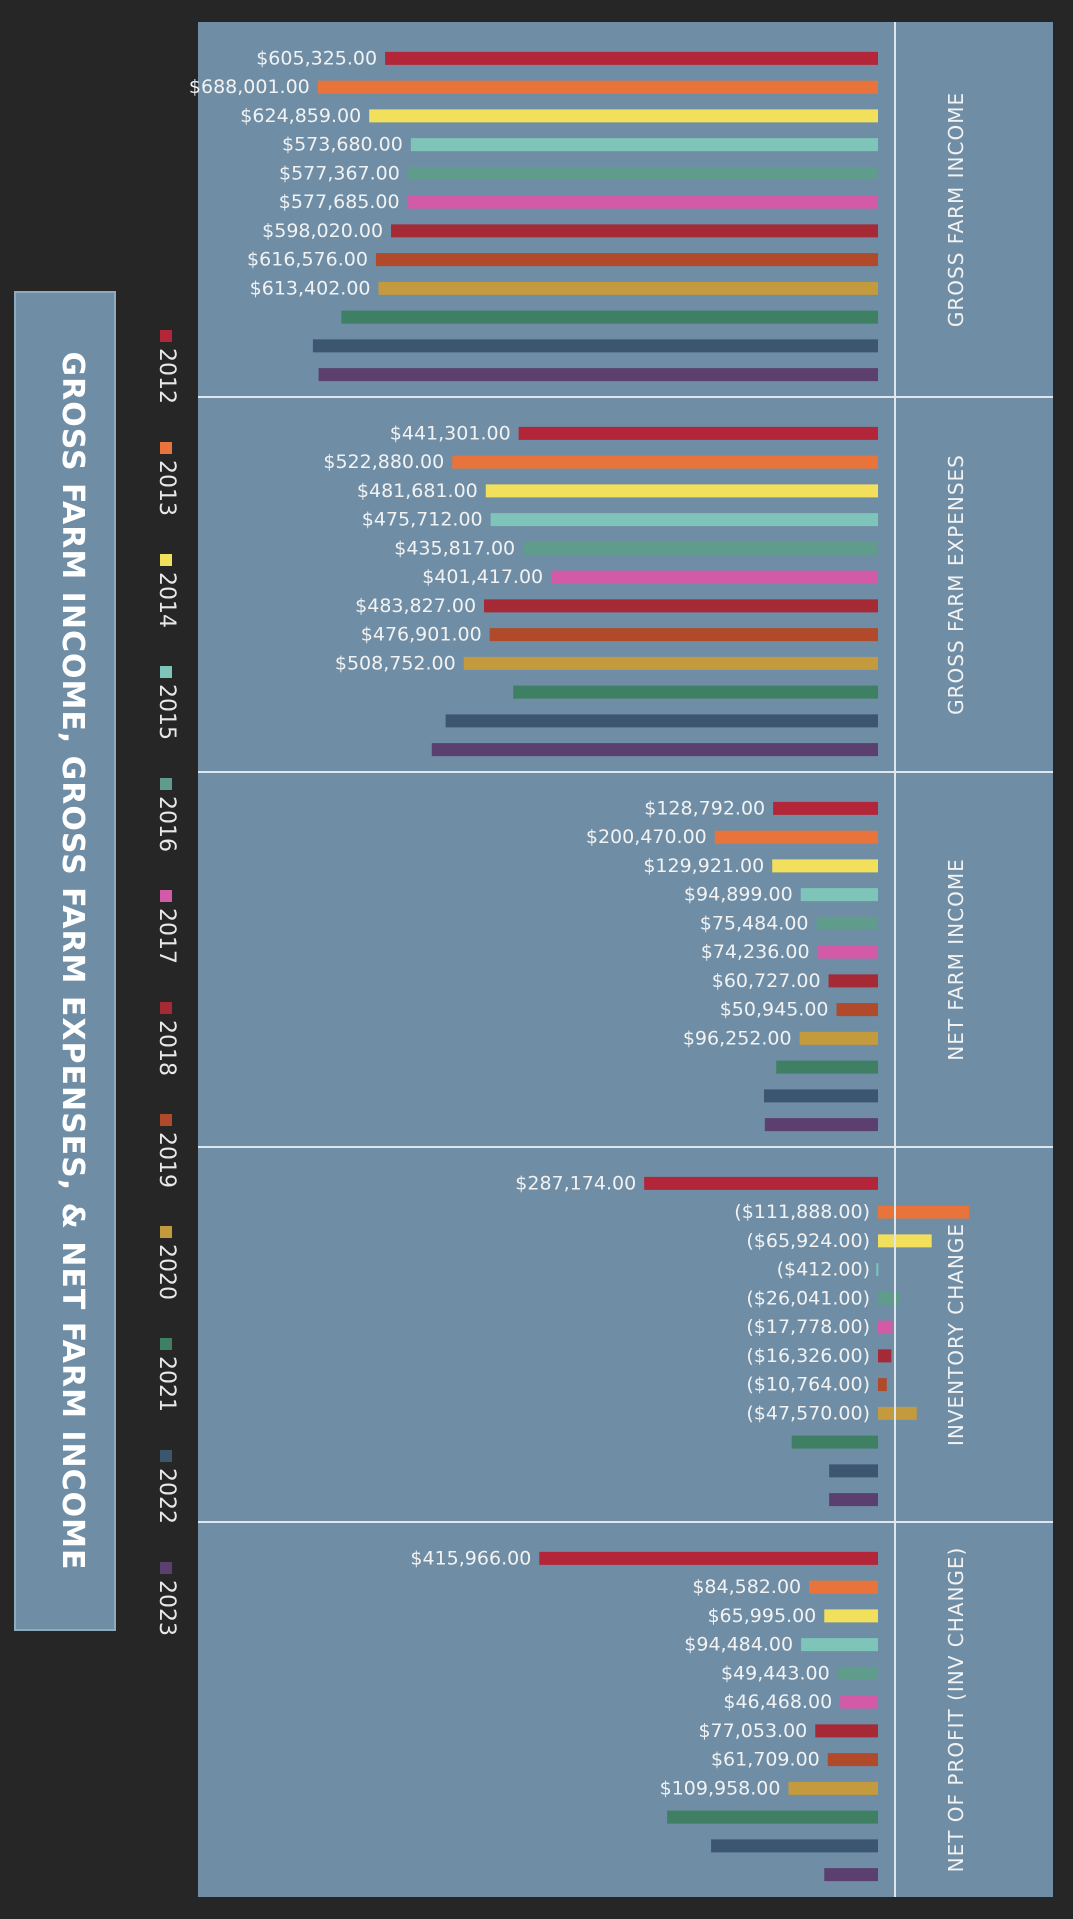 This screenshot has width=1073, height=1919. Describe the element at coordinates (166, 1048) in the screenshot. I see `legend-label-2018: 2018` at that location.